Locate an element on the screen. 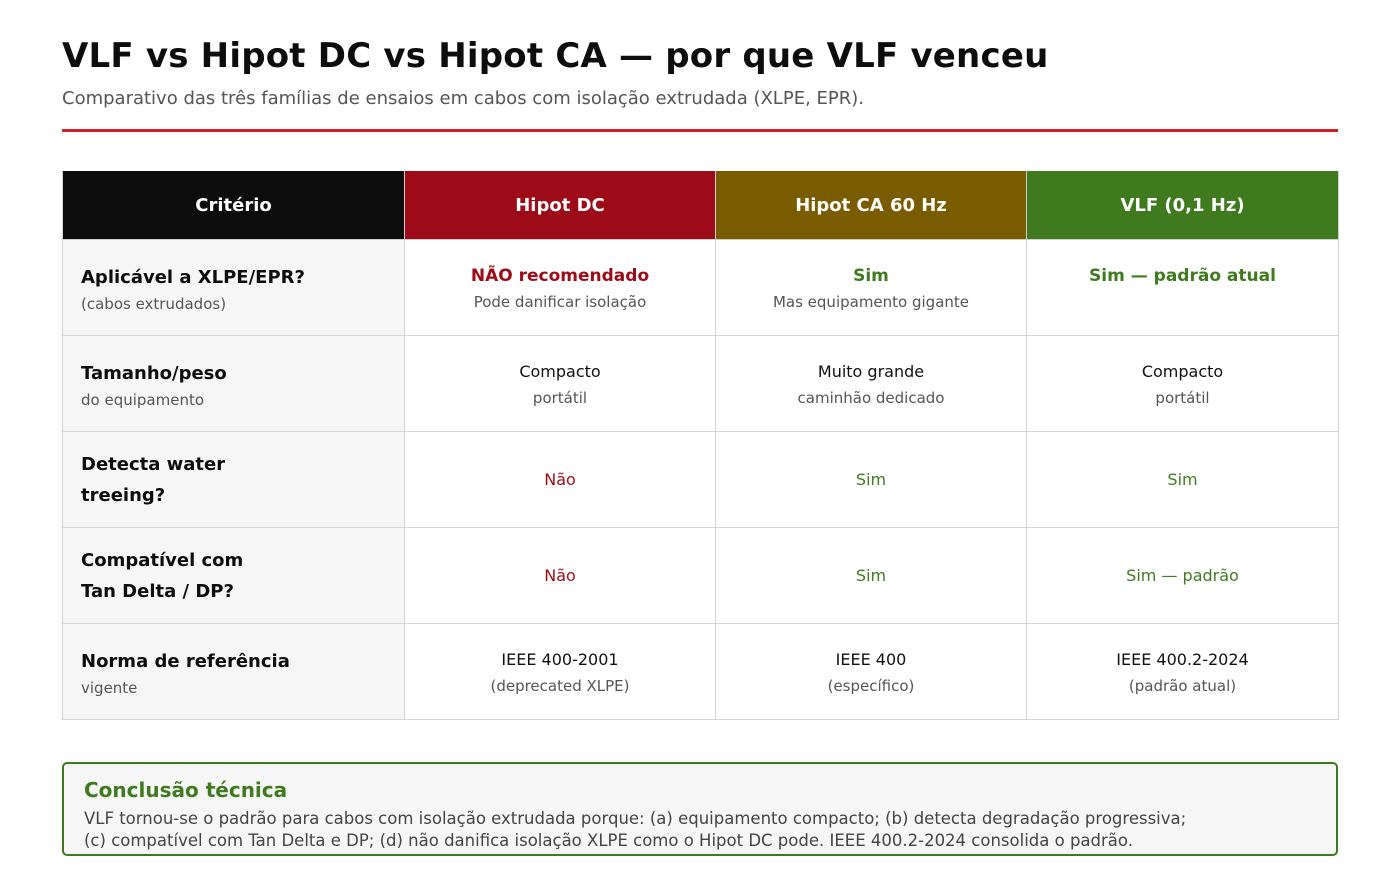 This screenshot has height=871, width=1400. cell-spacer is located at coordinates (1182, 302).